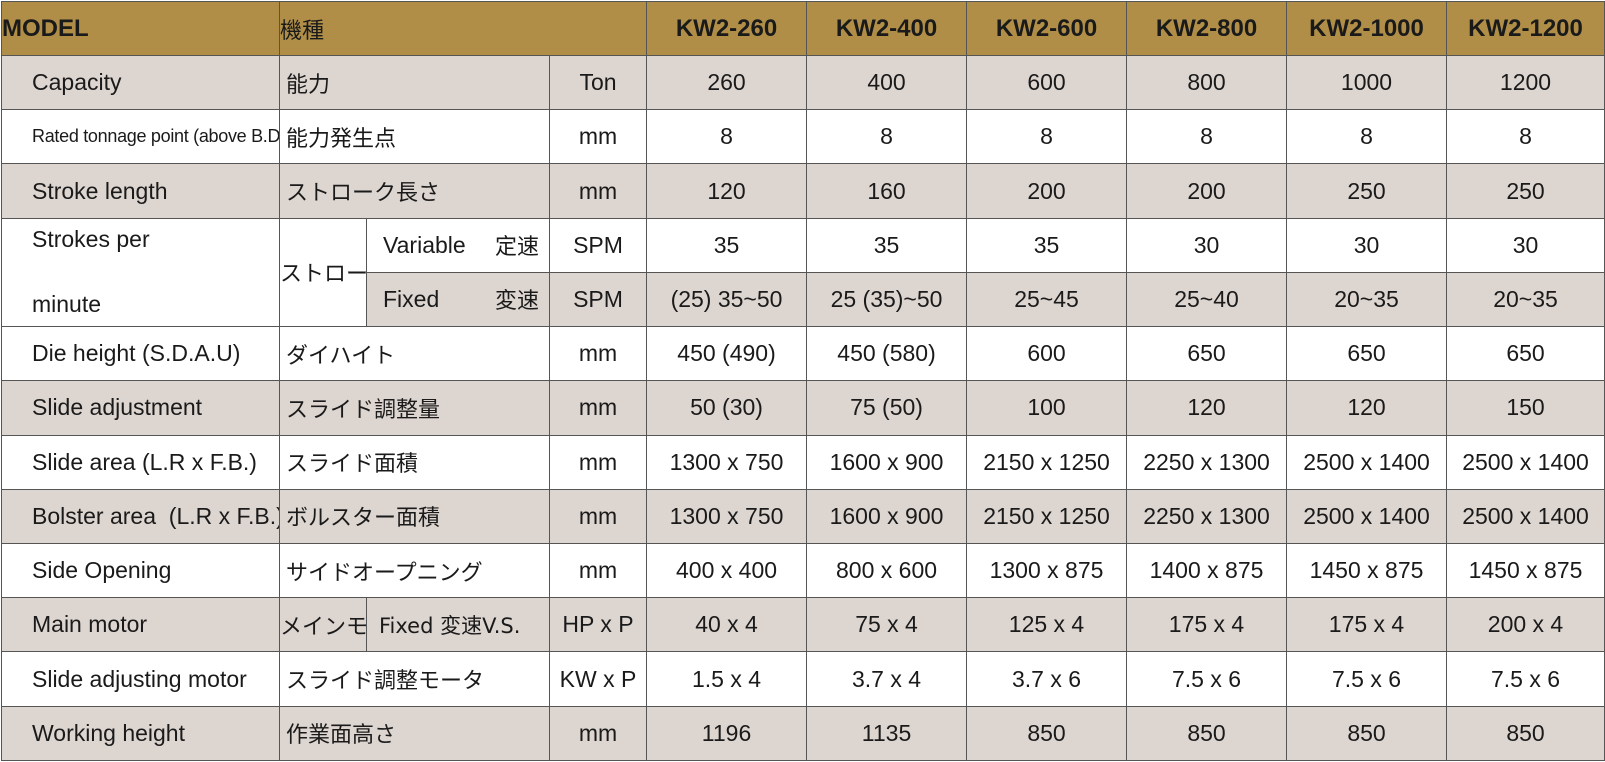 The width and height of the screenshot is (1605, 762). Describe the element at coordinates (1207, 679) in the screenshot. I see `table-cell: 7.5 x 6` at that location.